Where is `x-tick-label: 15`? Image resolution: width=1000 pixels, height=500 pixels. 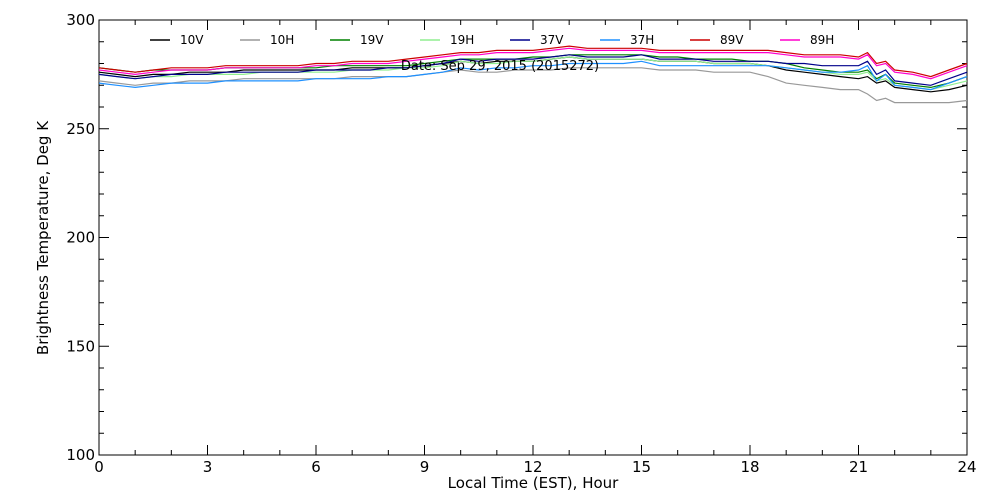 x-tick-label: 15 is located at coordinates (641, 467).